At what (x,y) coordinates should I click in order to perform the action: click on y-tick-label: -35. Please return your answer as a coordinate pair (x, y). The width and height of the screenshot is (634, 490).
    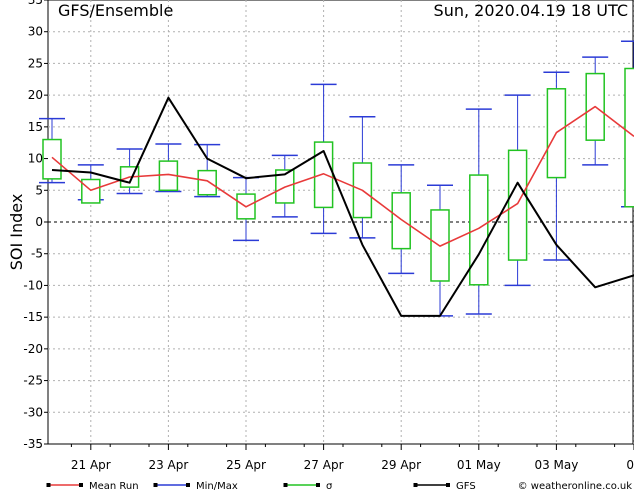
    Looking at the image, I should click on (33, 444).